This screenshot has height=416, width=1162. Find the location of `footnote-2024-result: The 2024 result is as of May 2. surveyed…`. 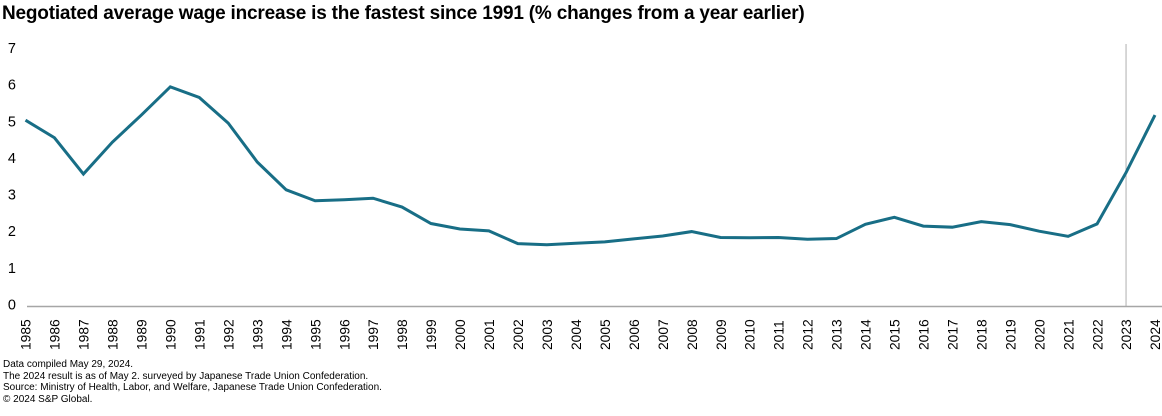

footnote-2024-result: The 2024 result is as of May 2. surveyed… is located at coordinates (186, 376).